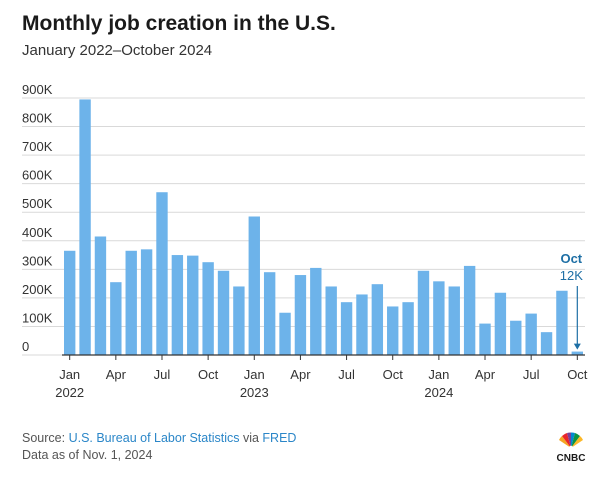  What do you see at coordinates (37, 203) in the screenshot?
I see `y-tick-label: 500K` at bounding box center [37, 203].